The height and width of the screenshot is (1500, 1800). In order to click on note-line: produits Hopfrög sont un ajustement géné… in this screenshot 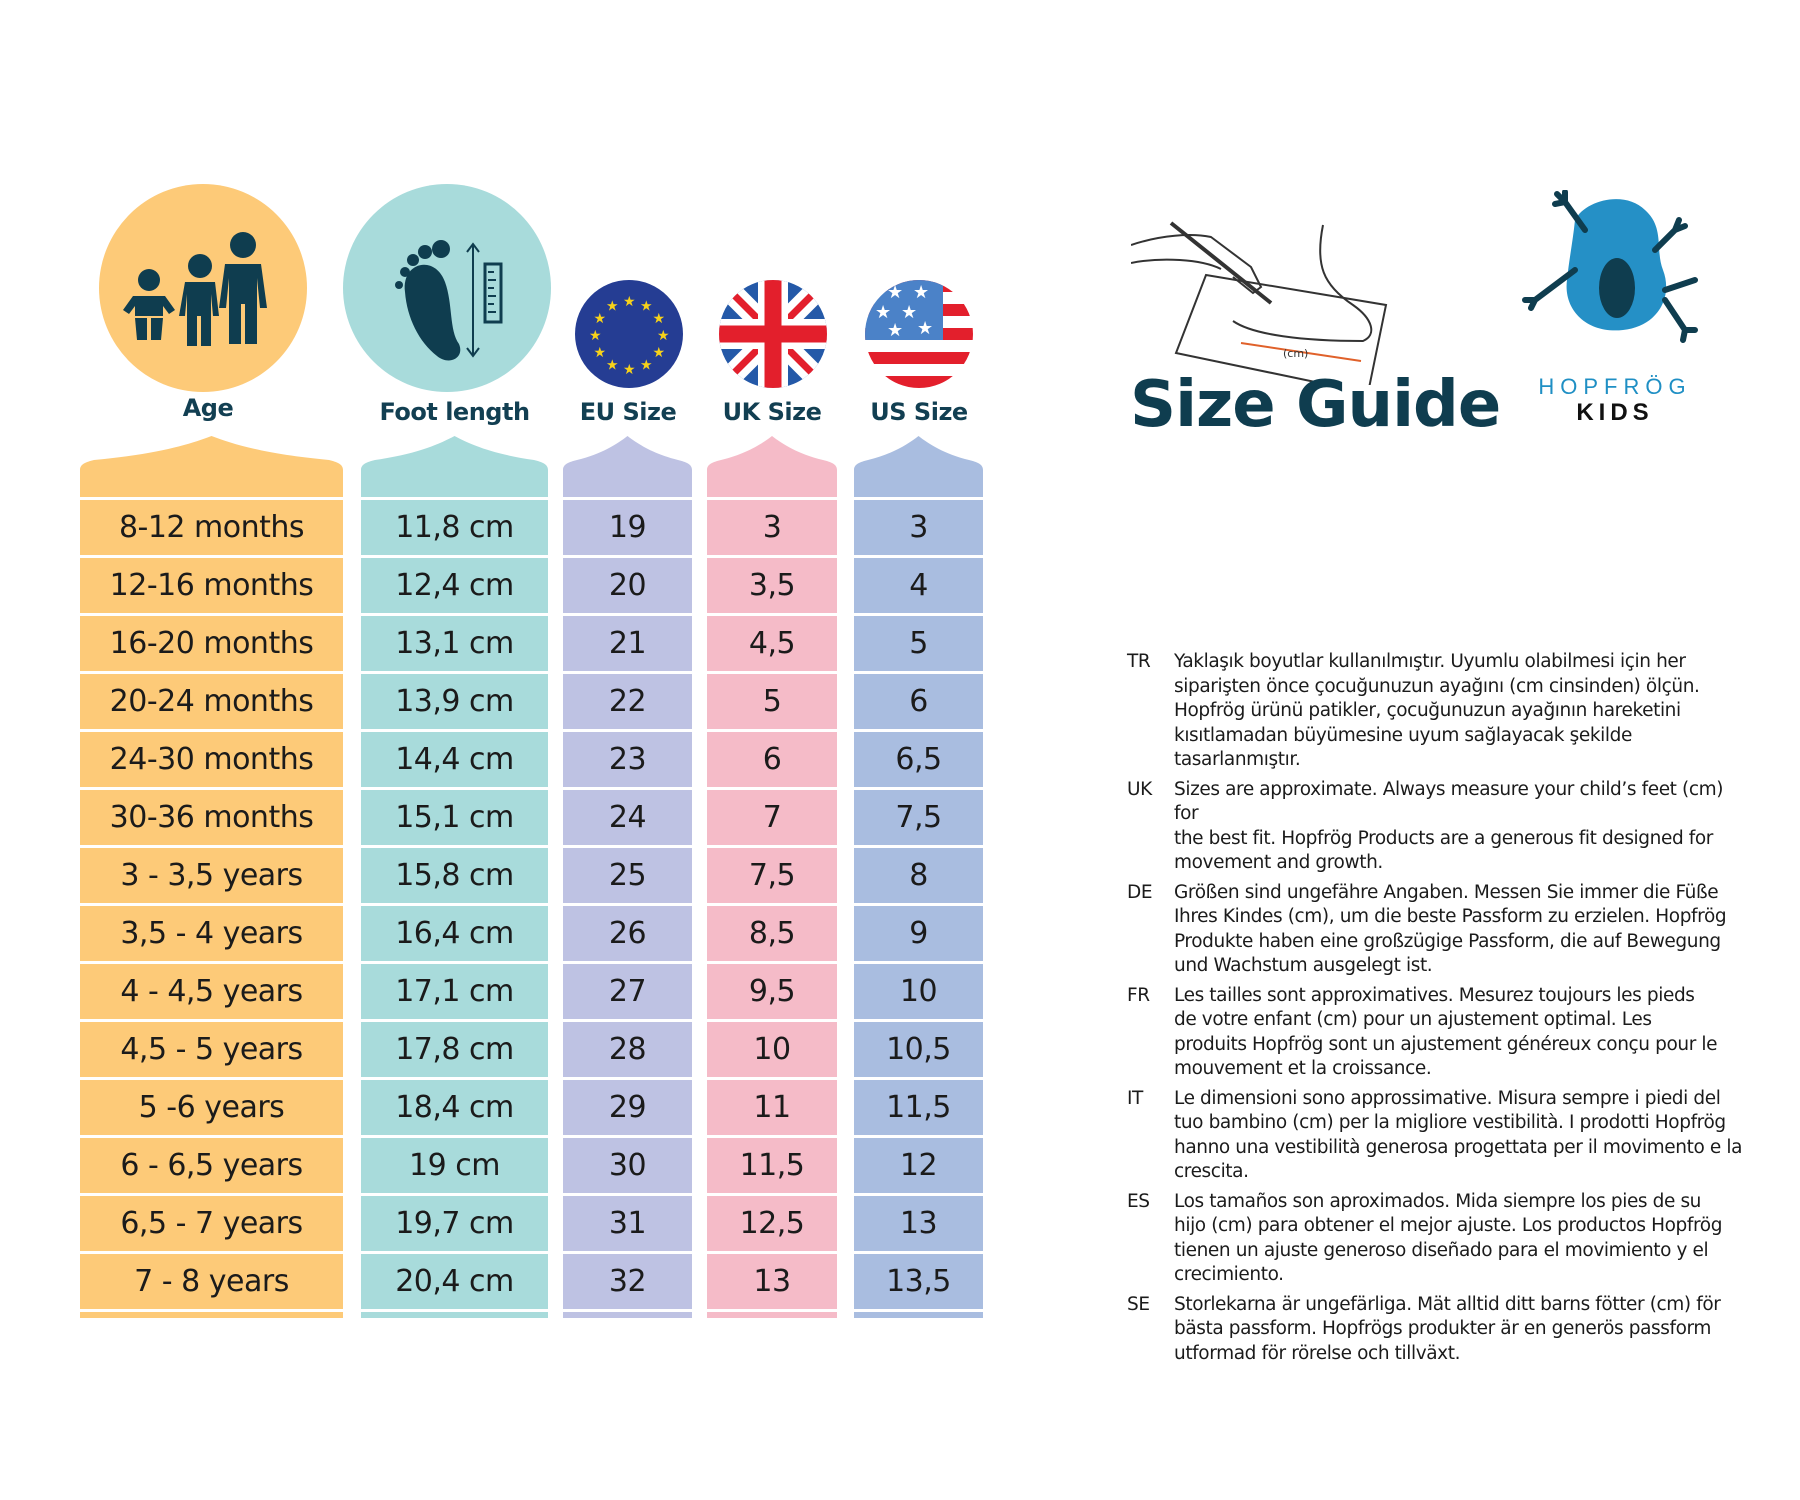, I will do `click(1446, 1044)`.